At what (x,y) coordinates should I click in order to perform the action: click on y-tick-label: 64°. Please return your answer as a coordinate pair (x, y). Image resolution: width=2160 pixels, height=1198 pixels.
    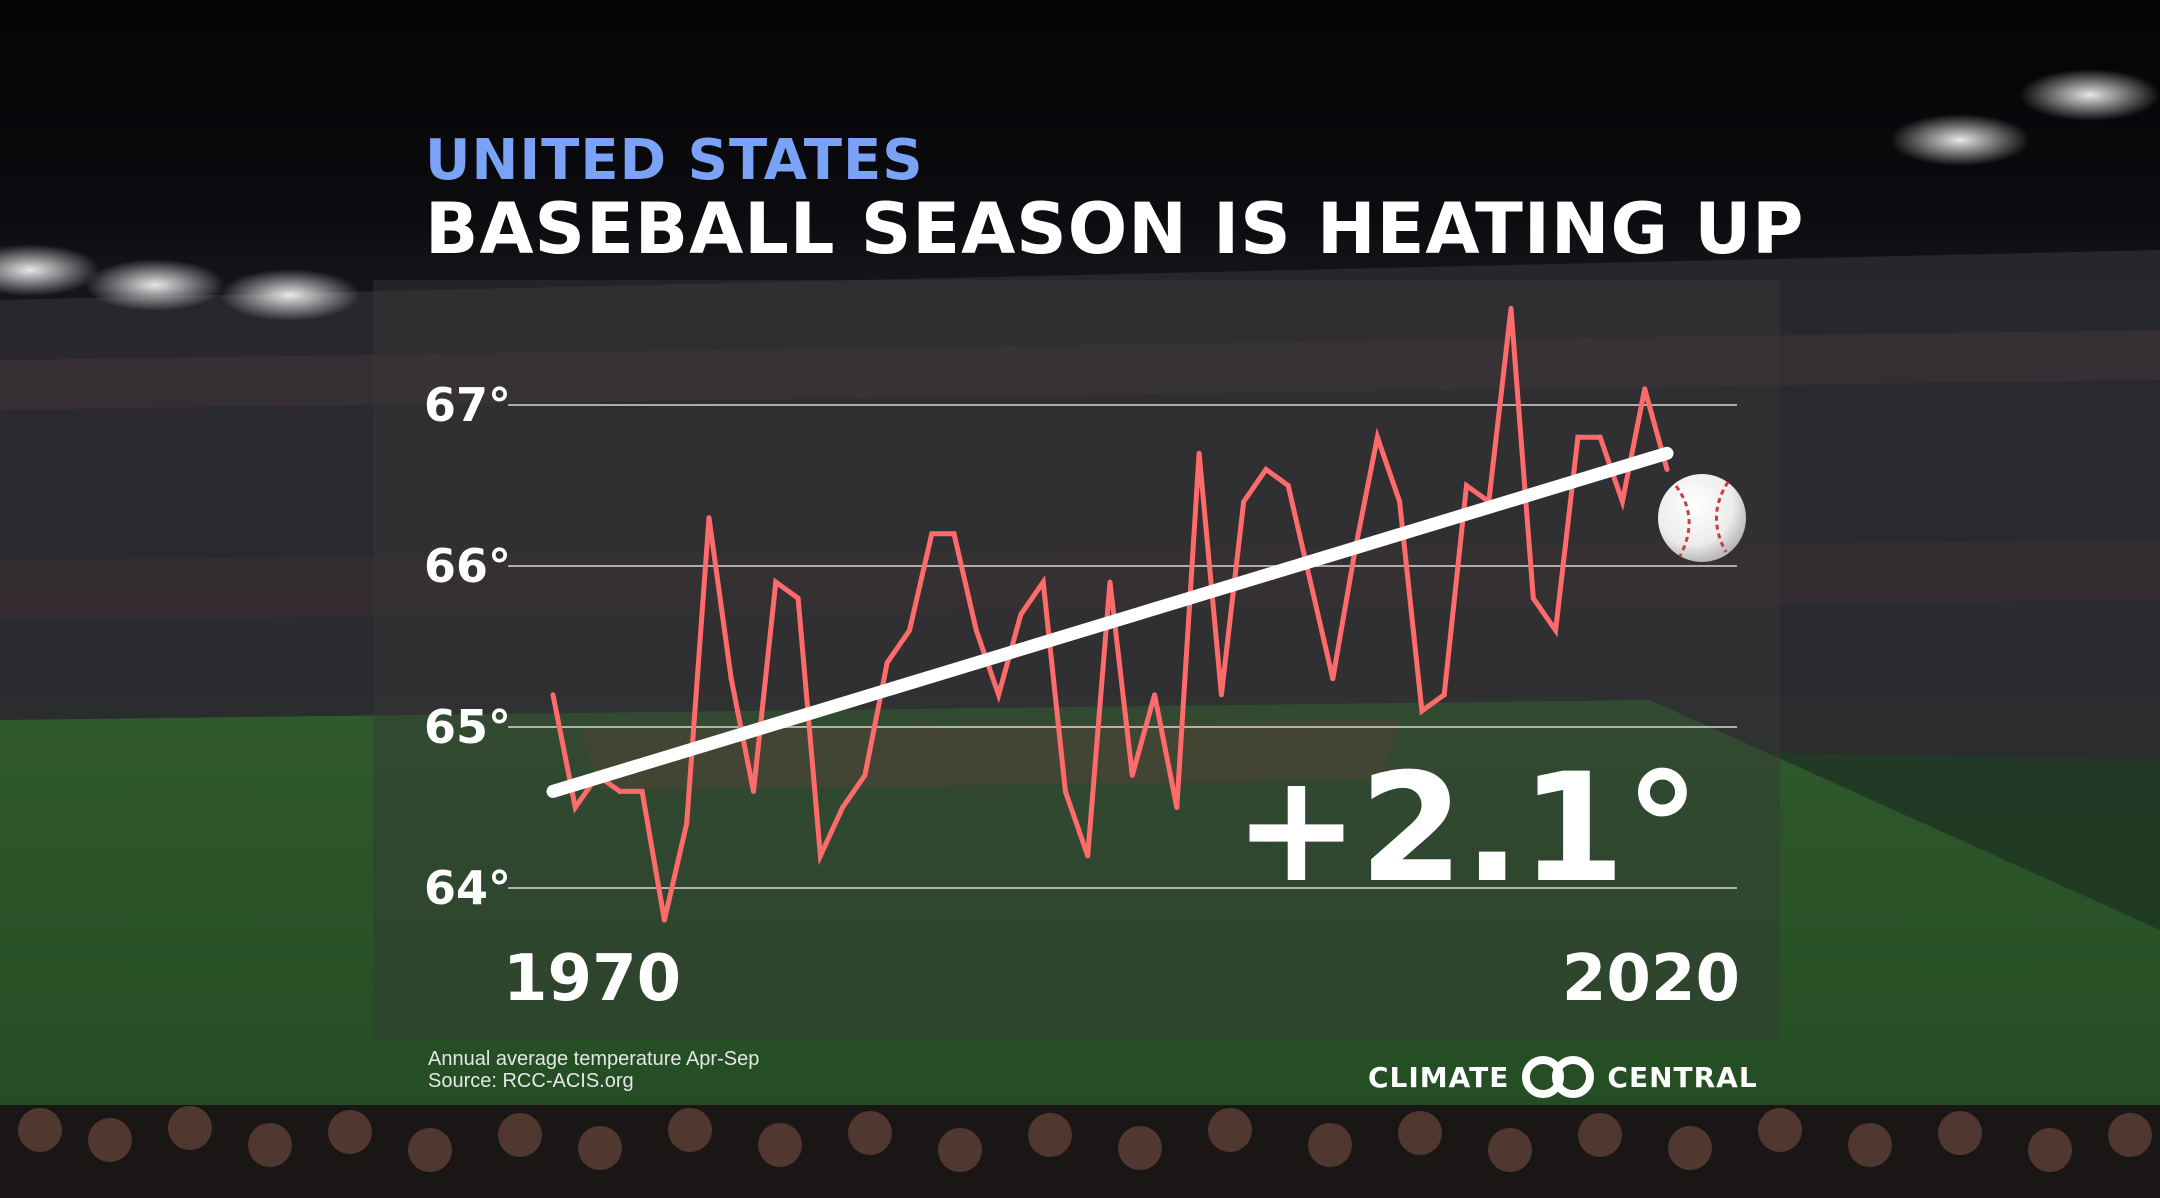
    Looking at the image, I should click on (467, 888).